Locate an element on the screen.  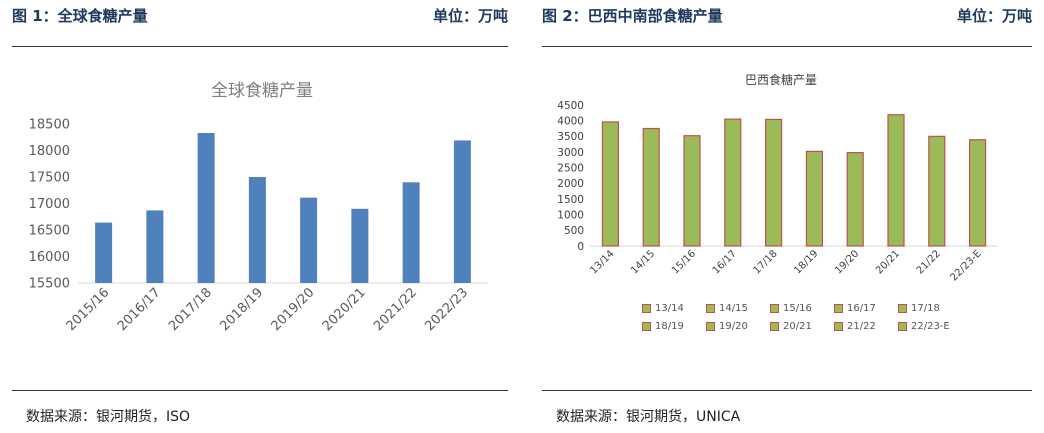
x-tick-label: 2016/17 is located at coordinates (139, 309).